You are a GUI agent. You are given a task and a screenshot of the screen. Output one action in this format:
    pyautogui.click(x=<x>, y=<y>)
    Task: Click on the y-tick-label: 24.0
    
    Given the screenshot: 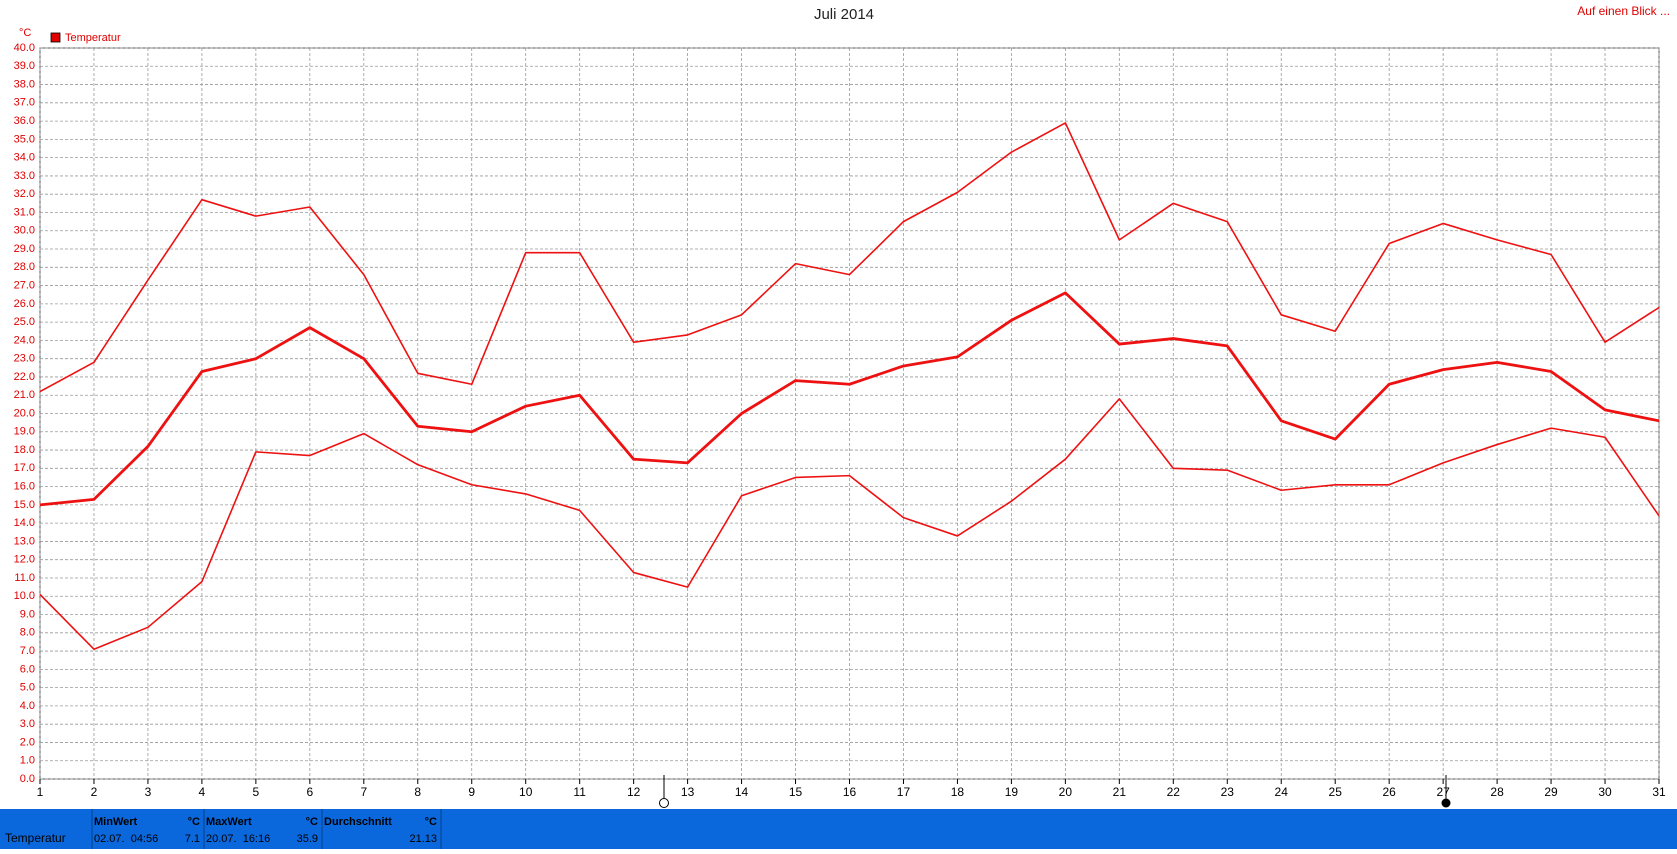 What is the action you would take?
    pyautogui.click(x=24, y=340)
    